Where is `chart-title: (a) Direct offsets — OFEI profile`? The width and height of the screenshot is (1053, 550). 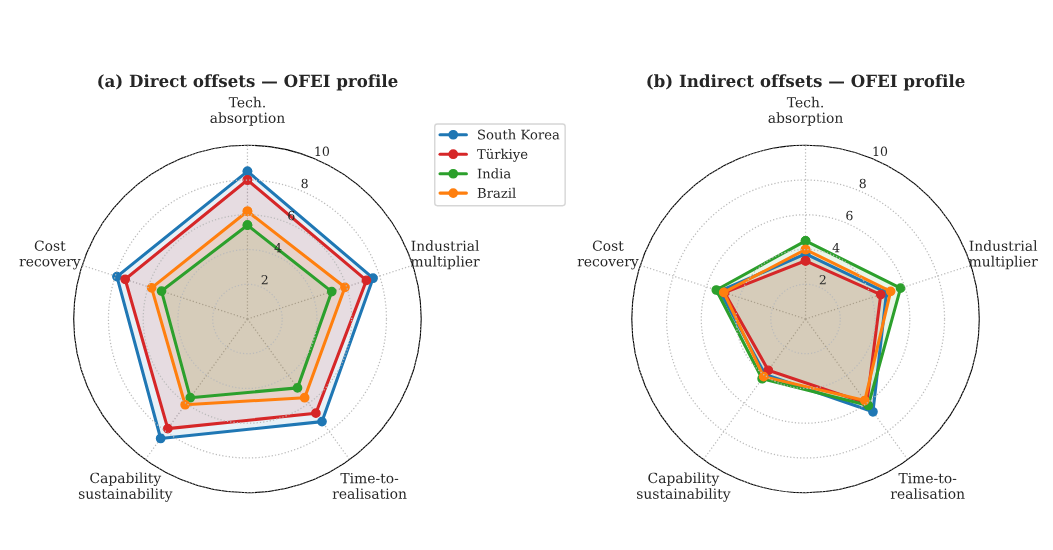 chart-title: (a) Direct offsets — OFEI profile is located at coordinates (248, 82).